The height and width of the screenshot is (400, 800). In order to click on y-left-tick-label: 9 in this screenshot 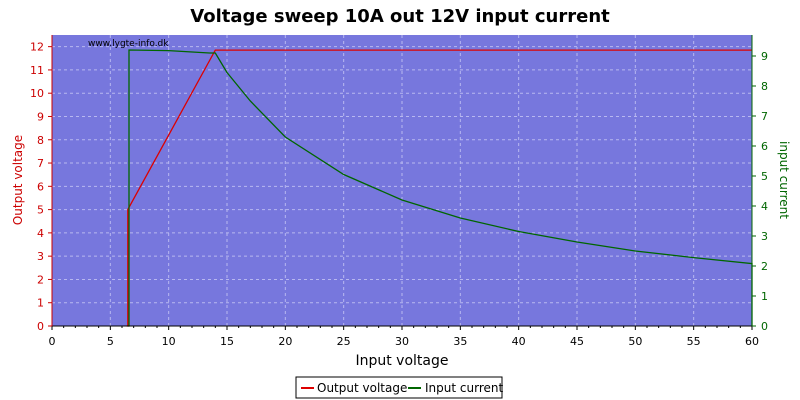, I will do `click(40, 116)`.